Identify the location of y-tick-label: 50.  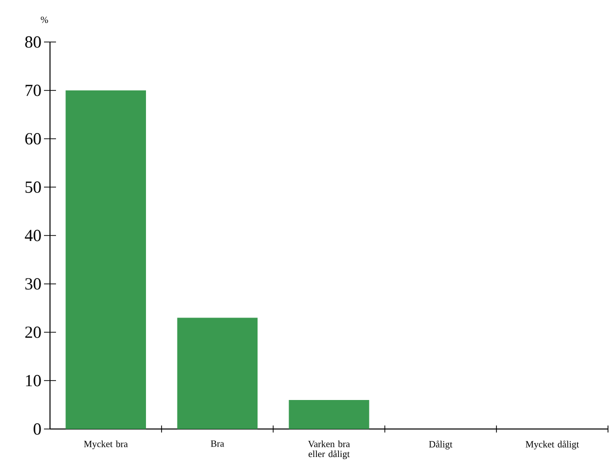
(33, 187).